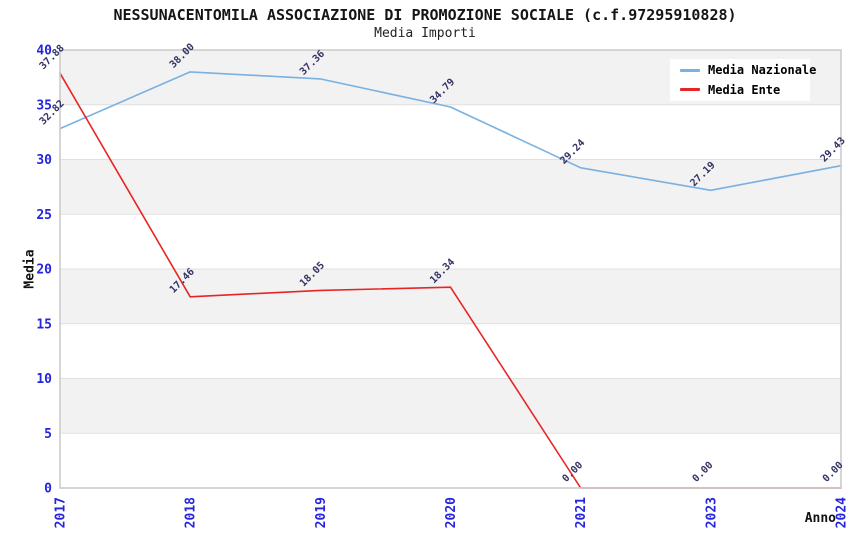  What do you see at coordinates (744, 89) in the screenshot?
I see `legend-label: Media Ente` at bounding box center [744, 89].